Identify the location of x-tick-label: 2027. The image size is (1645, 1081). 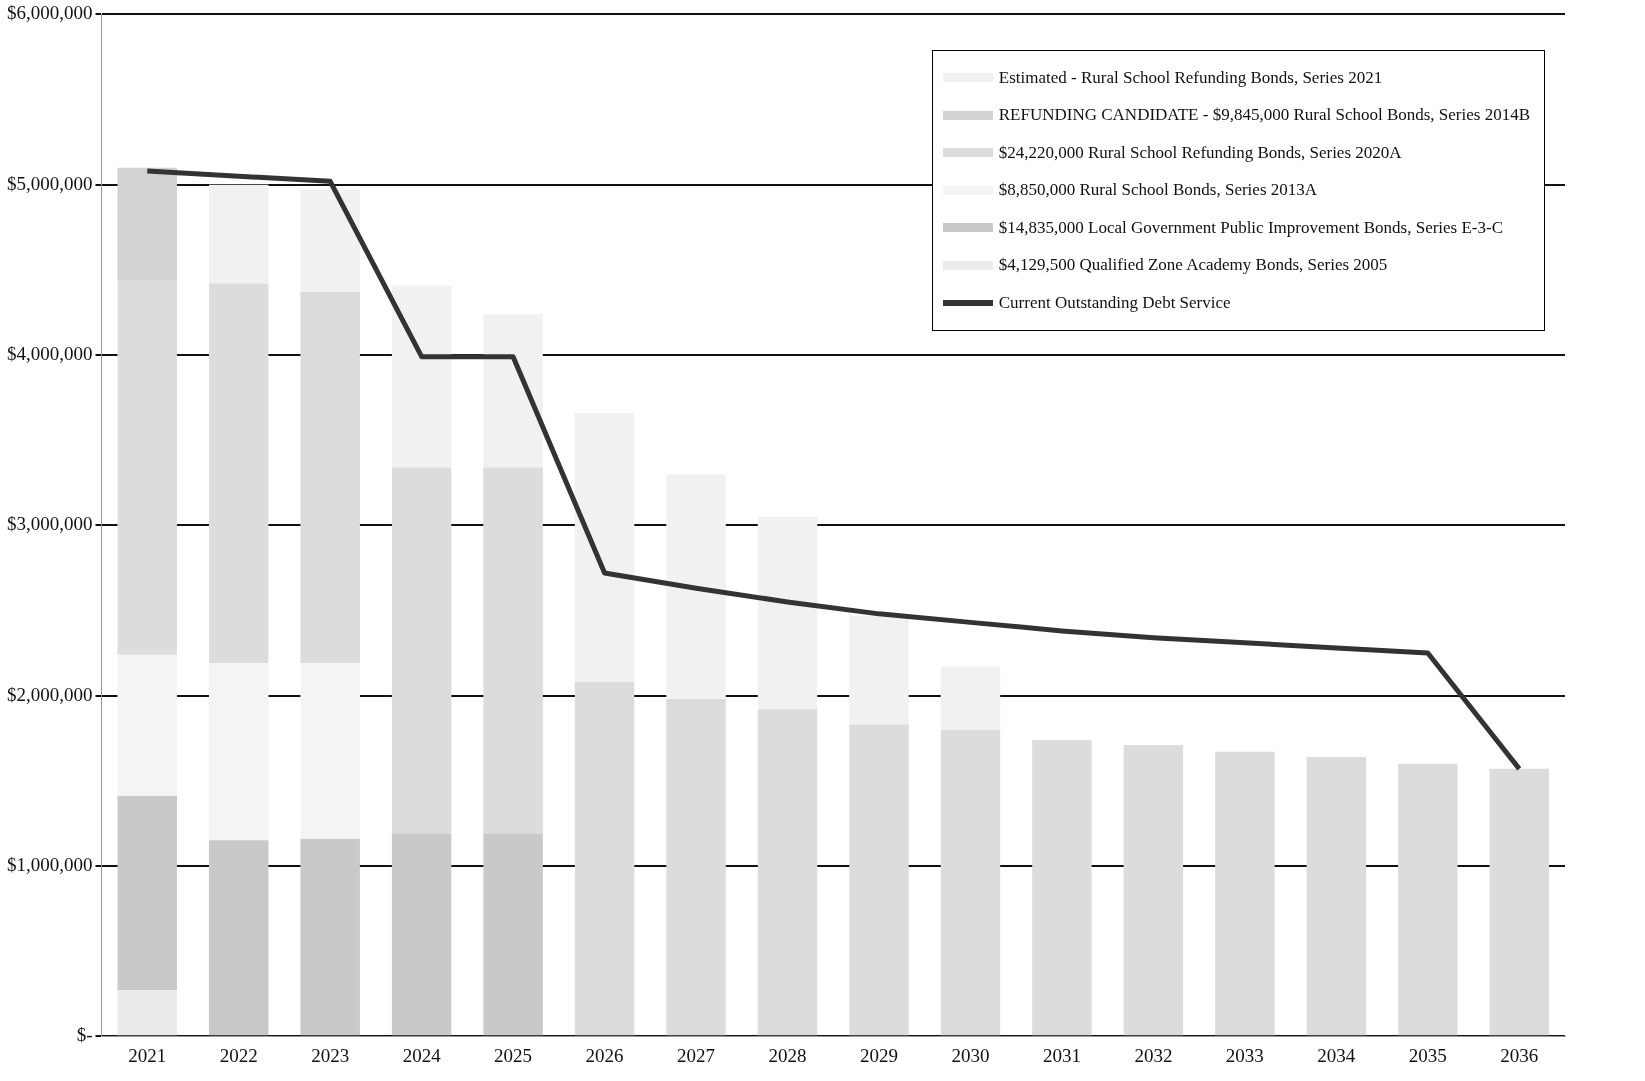
(696, 1055).